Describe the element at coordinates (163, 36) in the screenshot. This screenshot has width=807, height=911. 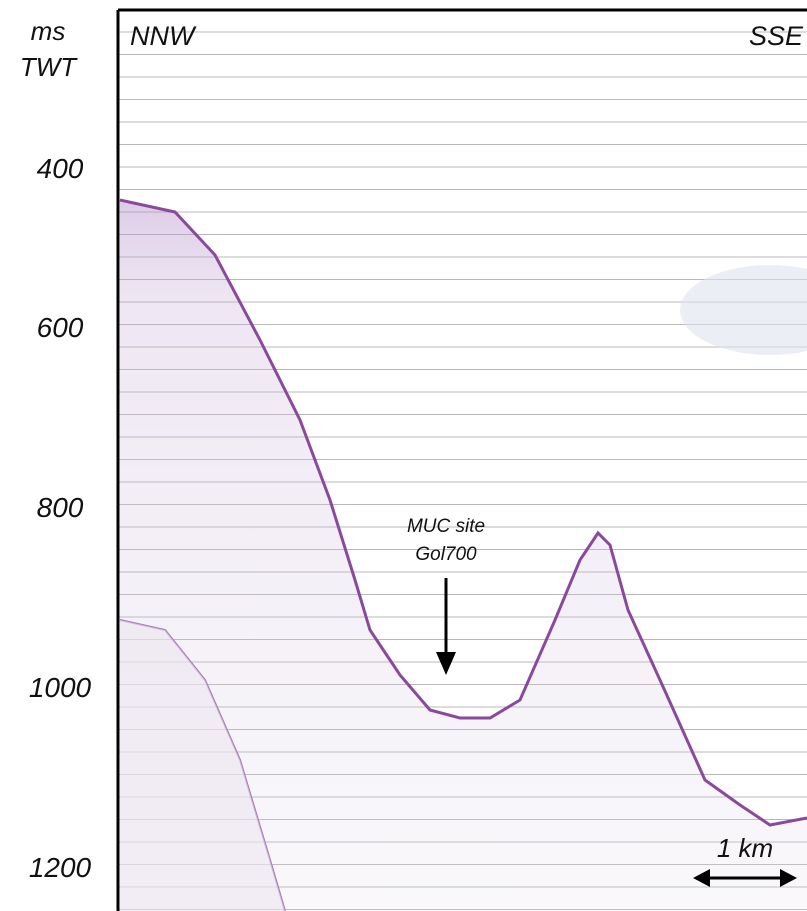
I see `direction-label: NNW` at that location.